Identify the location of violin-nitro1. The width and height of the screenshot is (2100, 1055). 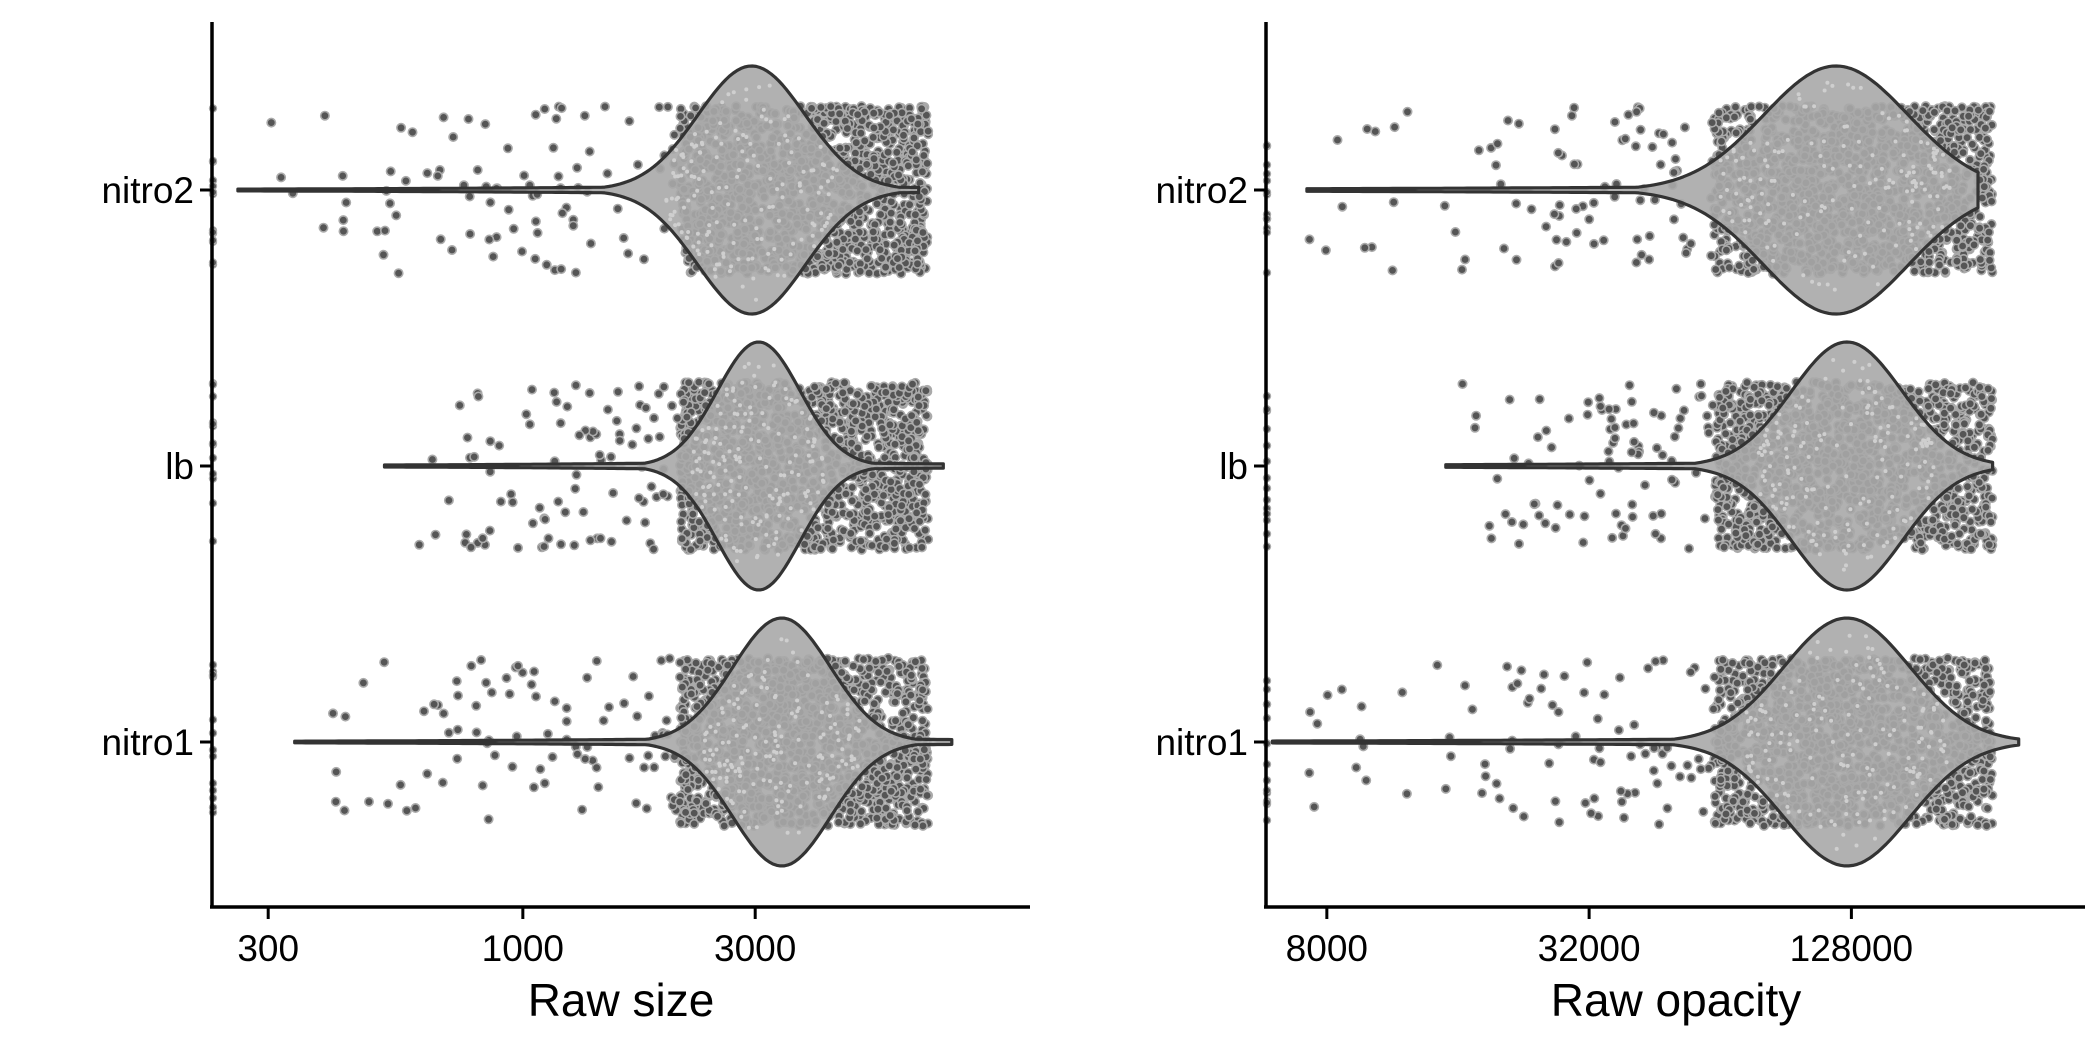
(623, 742).